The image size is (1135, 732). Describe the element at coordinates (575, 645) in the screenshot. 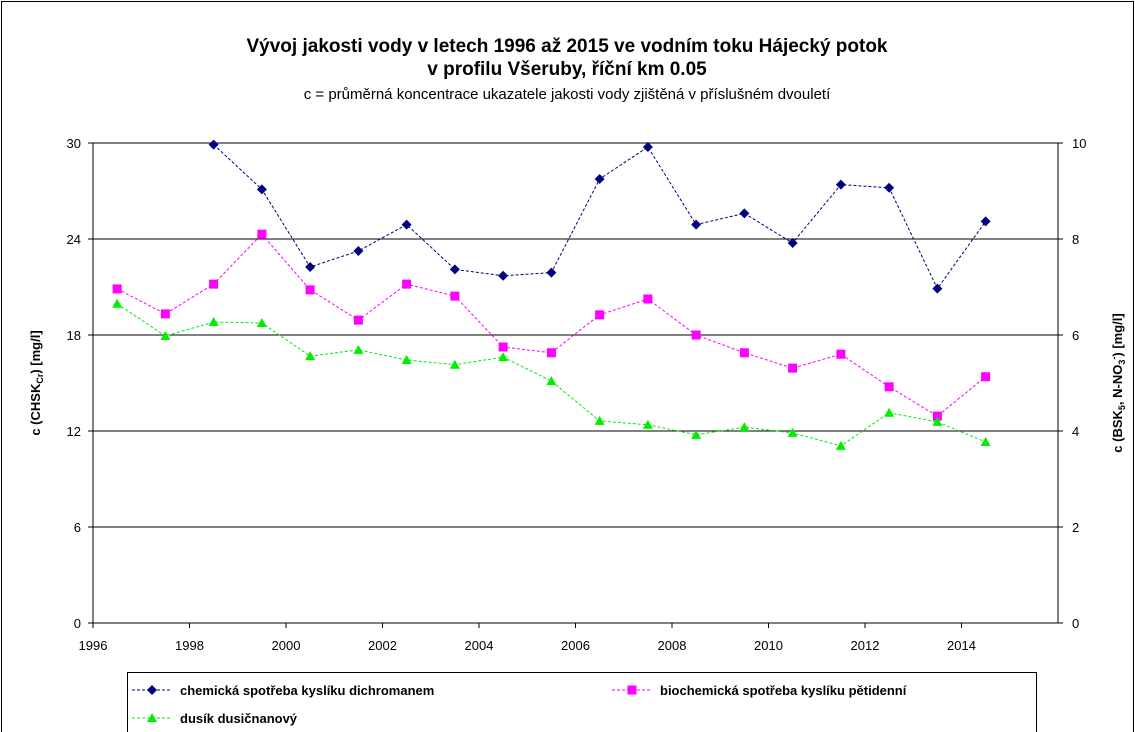

I see `x-tick-label: 2006` at that location.